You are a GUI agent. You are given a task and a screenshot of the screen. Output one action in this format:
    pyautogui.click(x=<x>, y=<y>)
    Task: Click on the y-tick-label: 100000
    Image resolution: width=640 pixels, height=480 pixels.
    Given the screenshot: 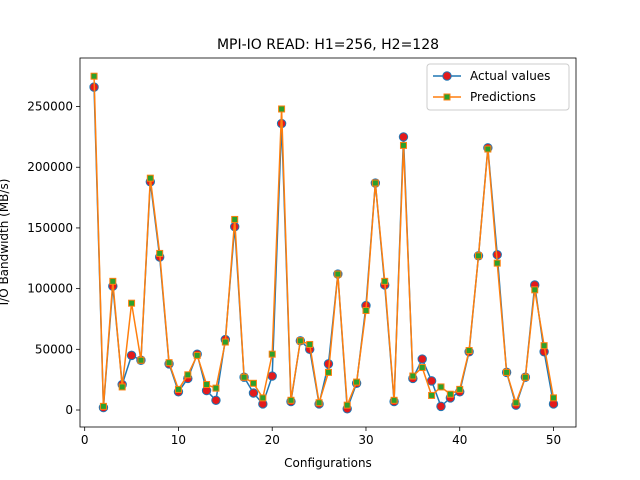 What is the action you would take?
    pyautogui.click(x=50, y=289)
    